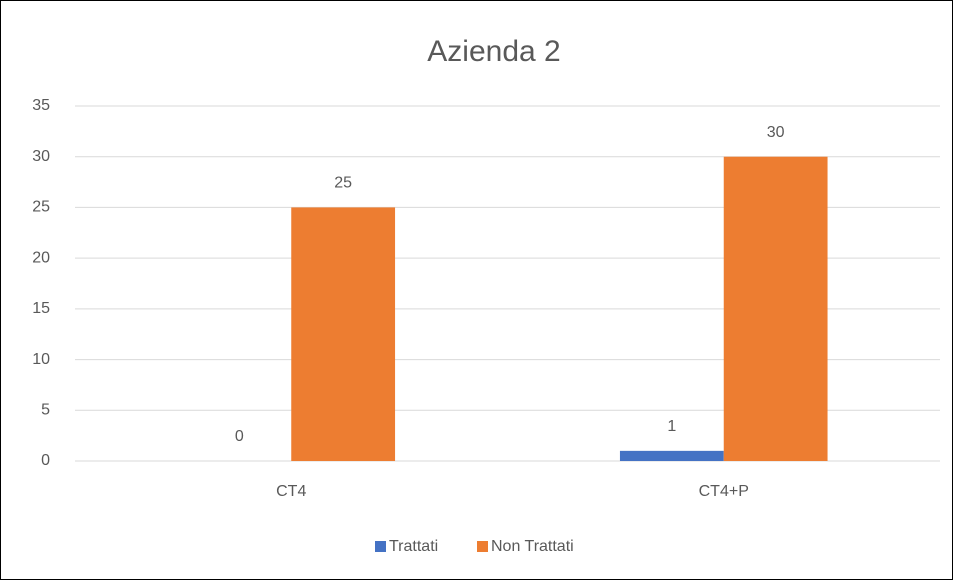  Describe the element at coordinates (776, 132) in the screenshot. I see `data-label: 30` at that location.